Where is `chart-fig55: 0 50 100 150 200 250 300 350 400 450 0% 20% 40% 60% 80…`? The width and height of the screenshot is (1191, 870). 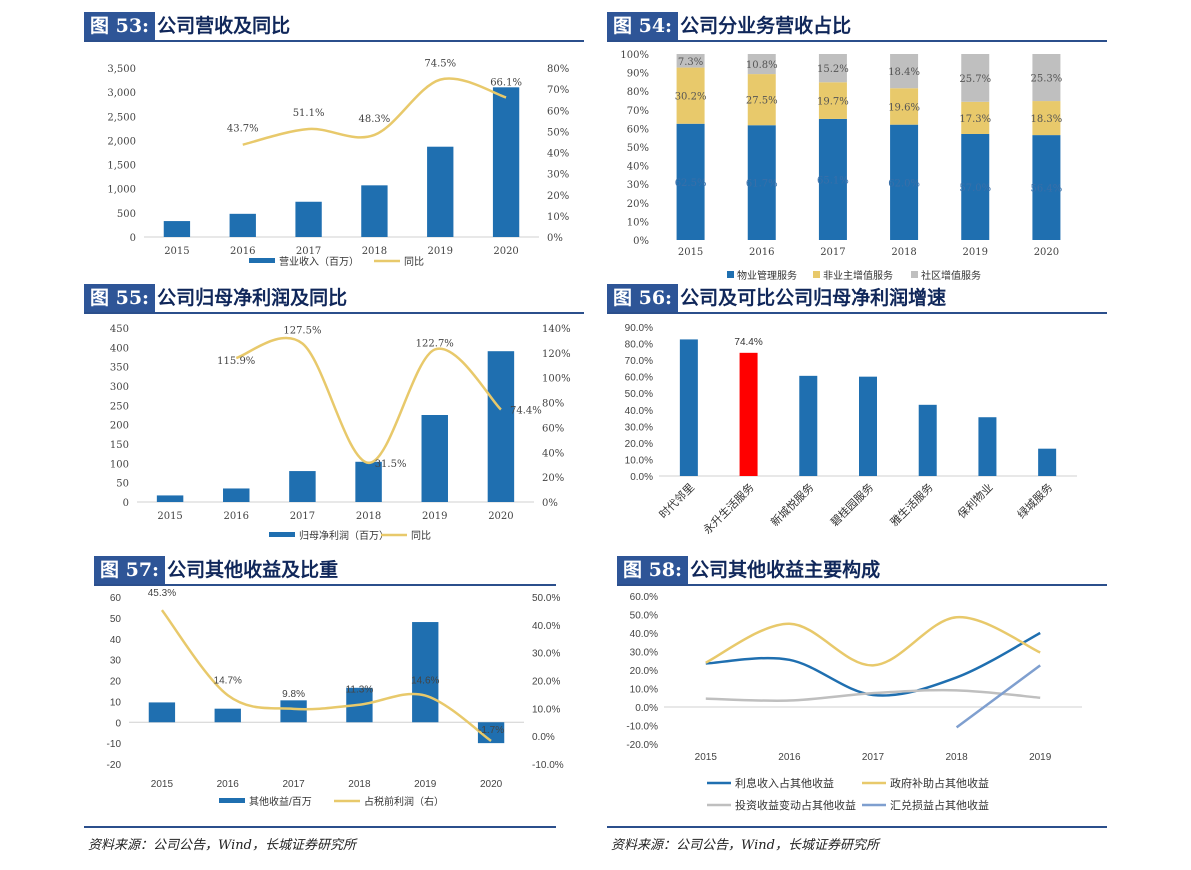
chart-fig55: 0 50 100 150 200 250 300 350 400 450 0% 20% 40% 60% 80… is located at coordinates (340, 433).